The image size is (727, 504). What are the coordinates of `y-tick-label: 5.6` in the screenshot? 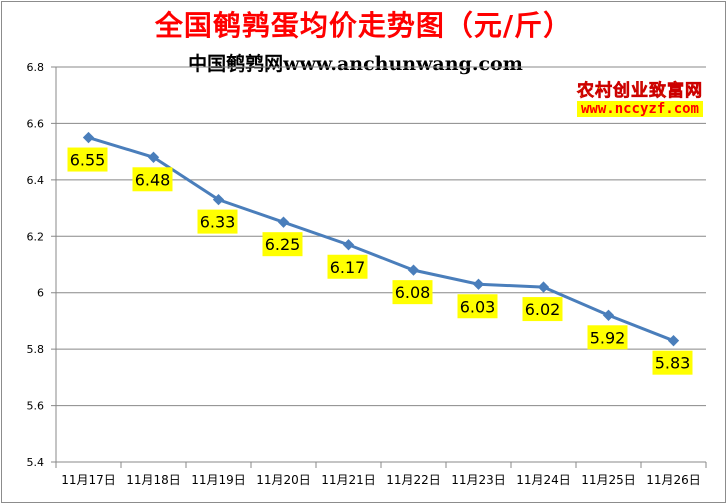 It's located at (36, 406).